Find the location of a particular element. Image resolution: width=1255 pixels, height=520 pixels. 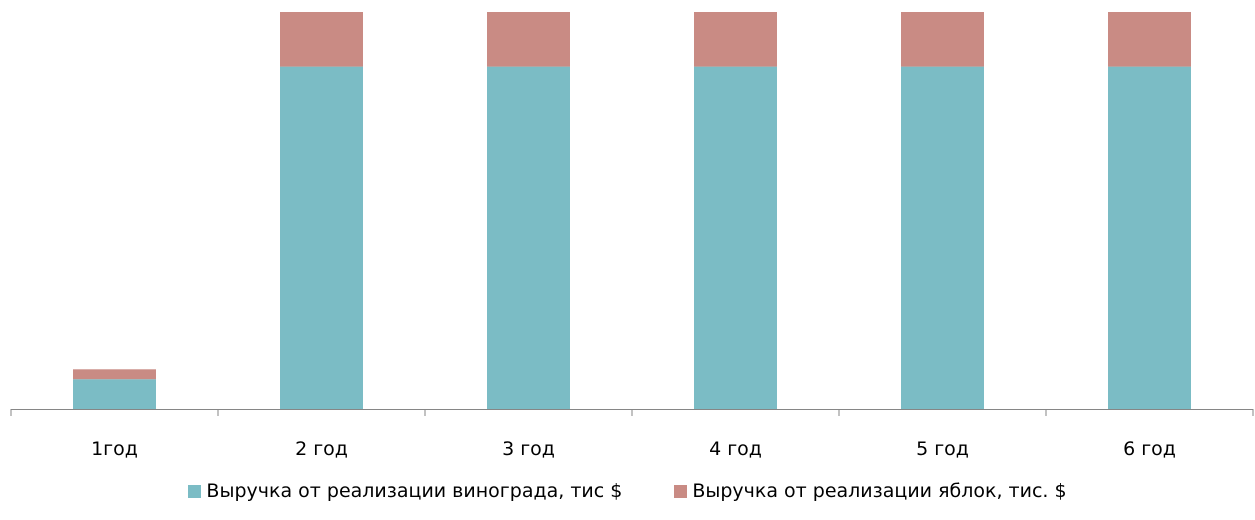

x-tick-label-4: 4 год is located at coordinates (735, 449).